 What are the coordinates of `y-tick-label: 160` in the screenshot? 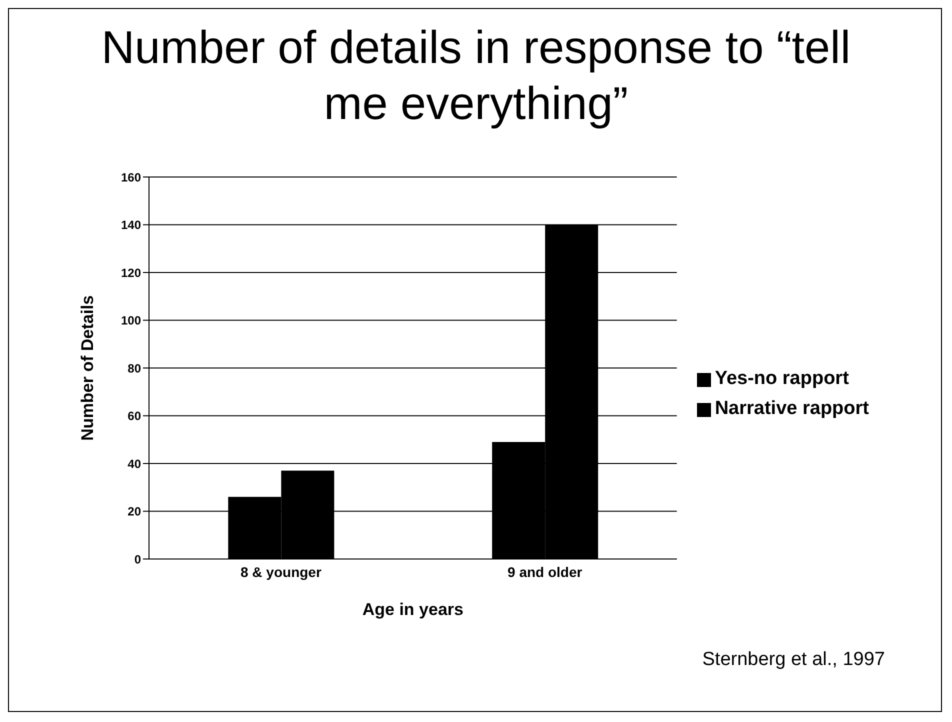 It's located at (131, 177).